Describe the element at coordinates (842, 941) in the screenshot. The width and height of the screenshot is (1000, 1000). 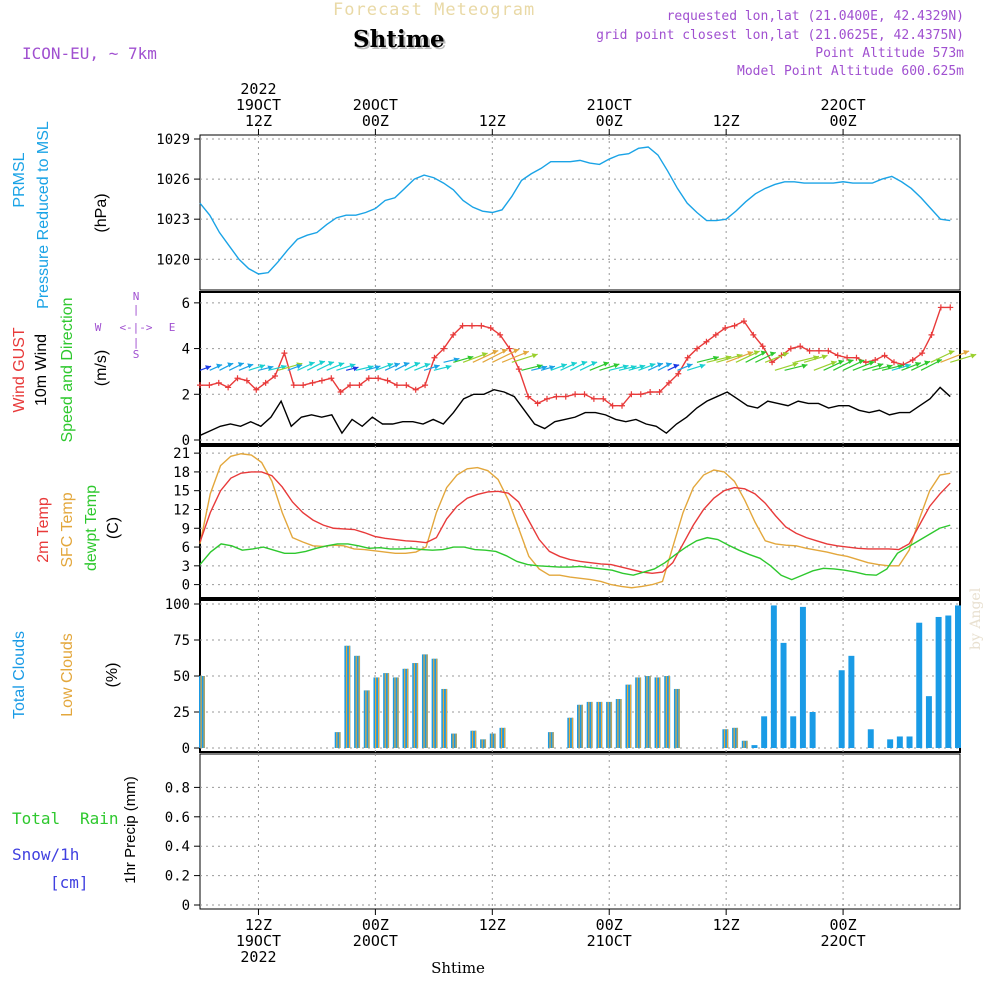
I see `x-tick-label-bottom: 22OCT` at that location.